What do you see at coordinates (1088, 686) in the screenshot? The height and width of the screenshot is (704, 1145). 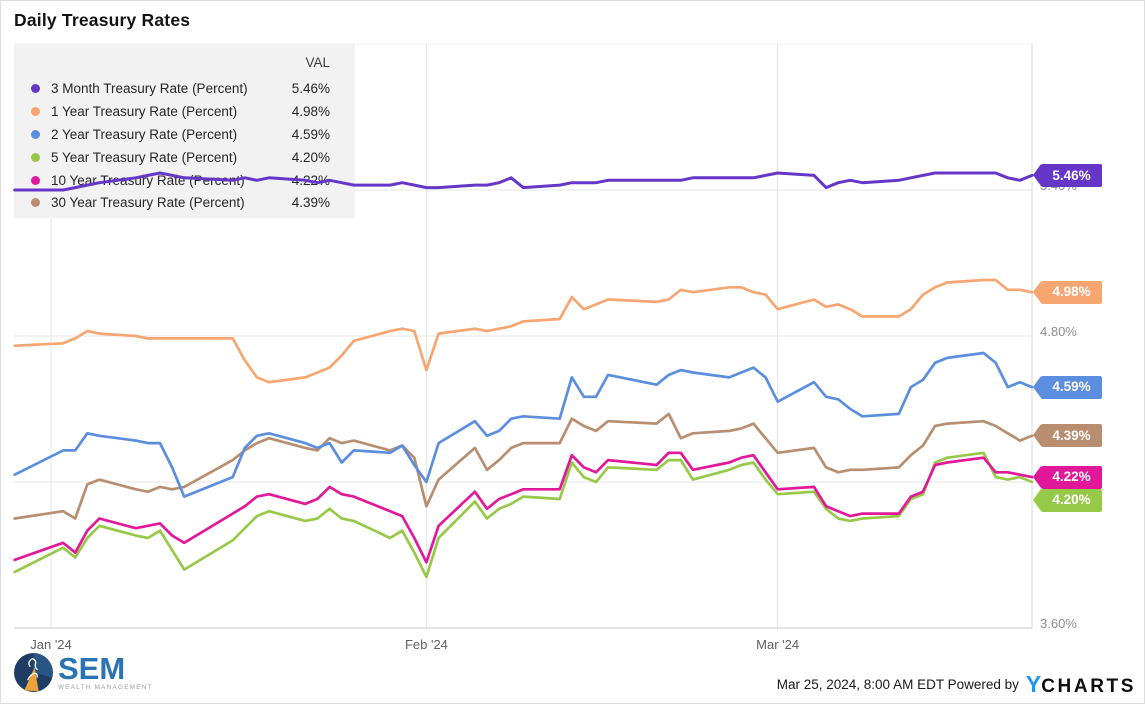 I see `ycharts-charts: CHARTS` at bounding box center [1088, 686].